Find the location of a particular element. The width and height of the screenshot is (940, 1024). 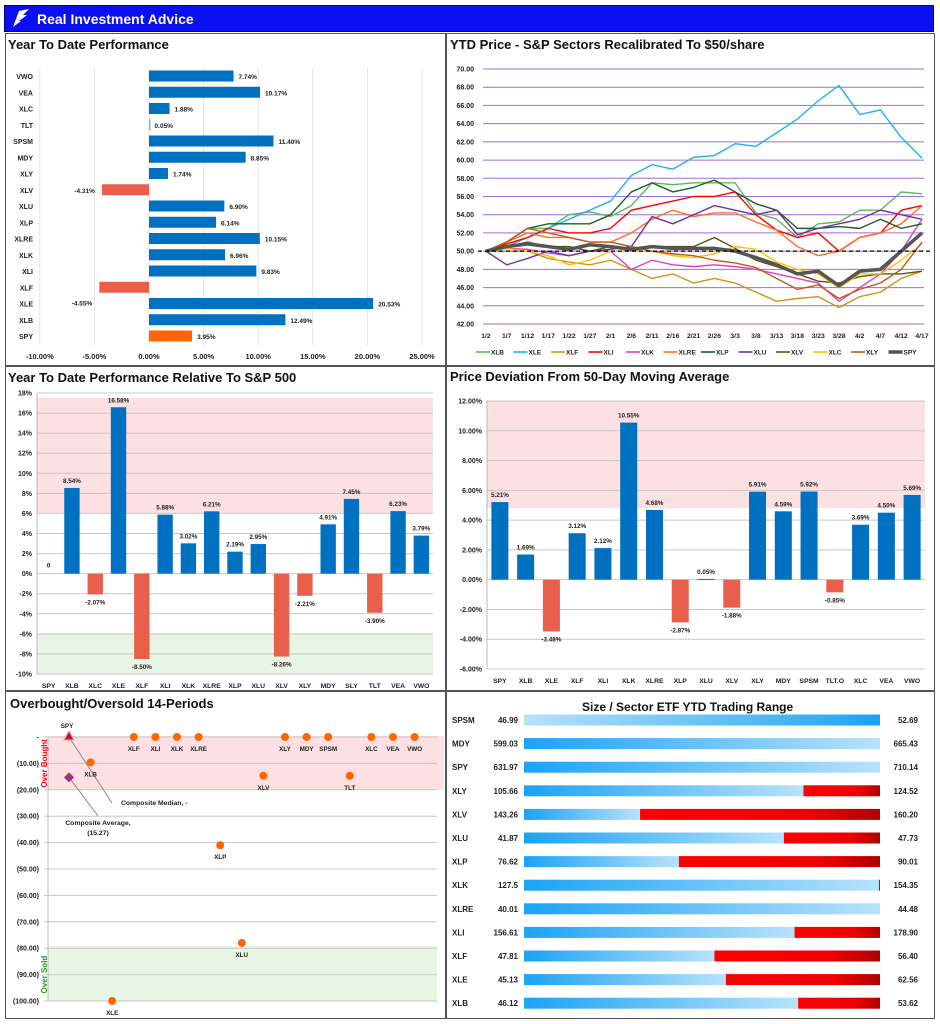

x-tick-label: 2/11 is located at coordinates (652, 336).